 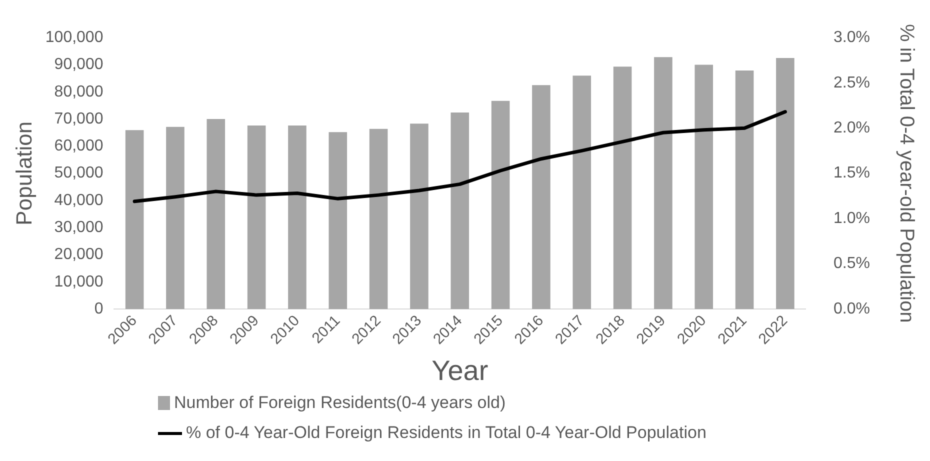 I want to click on y2-axis-title: % in Total 0-4 year-old Population, so click(x=906, y=173).